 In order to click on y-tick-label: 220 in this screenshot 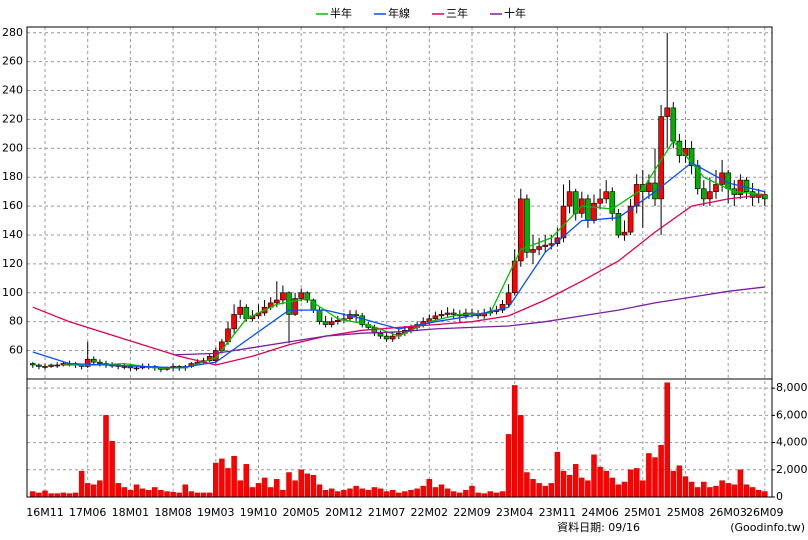, I will do `click(12, 118)`.